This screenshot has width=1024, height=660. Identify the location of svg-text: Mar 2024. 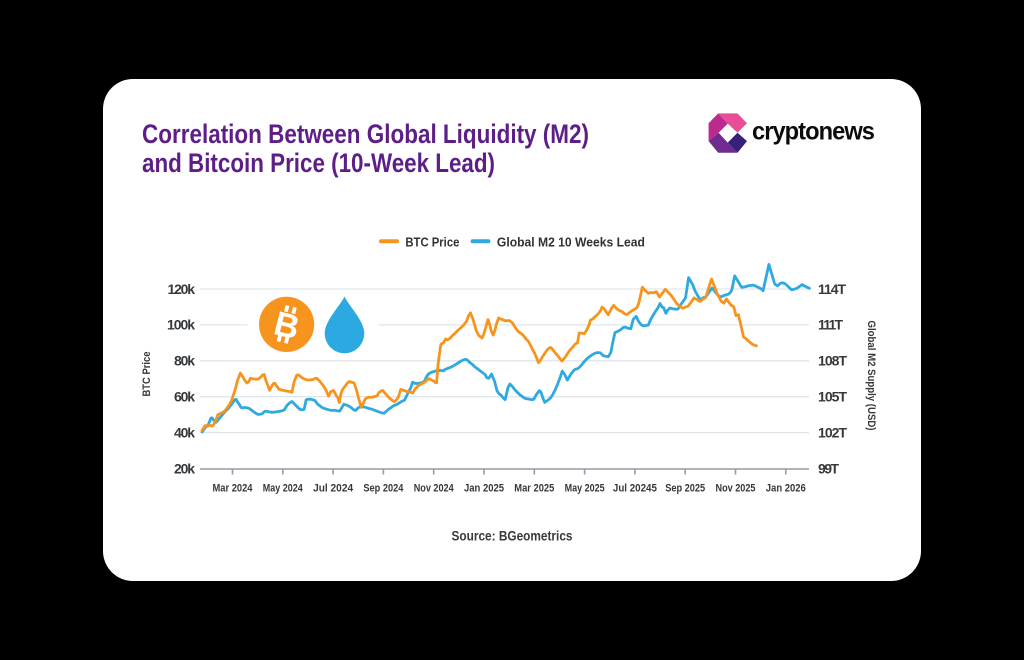
(233, 489).